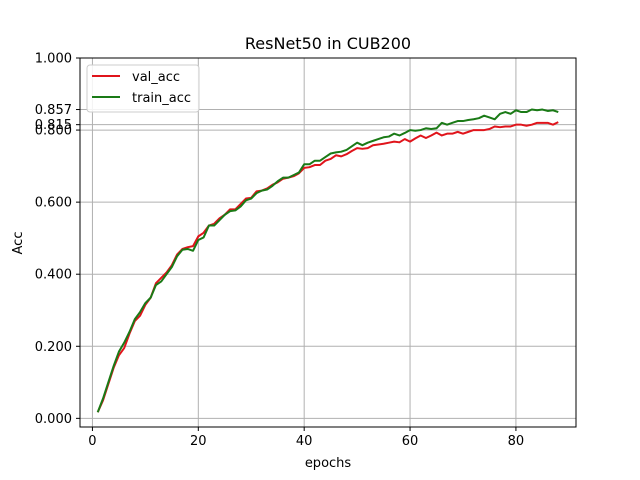 The height and width of the screenshot is (480, 640). I want to click on x-axis-ticks: 0 20 40 60 80, so click(306, 438).